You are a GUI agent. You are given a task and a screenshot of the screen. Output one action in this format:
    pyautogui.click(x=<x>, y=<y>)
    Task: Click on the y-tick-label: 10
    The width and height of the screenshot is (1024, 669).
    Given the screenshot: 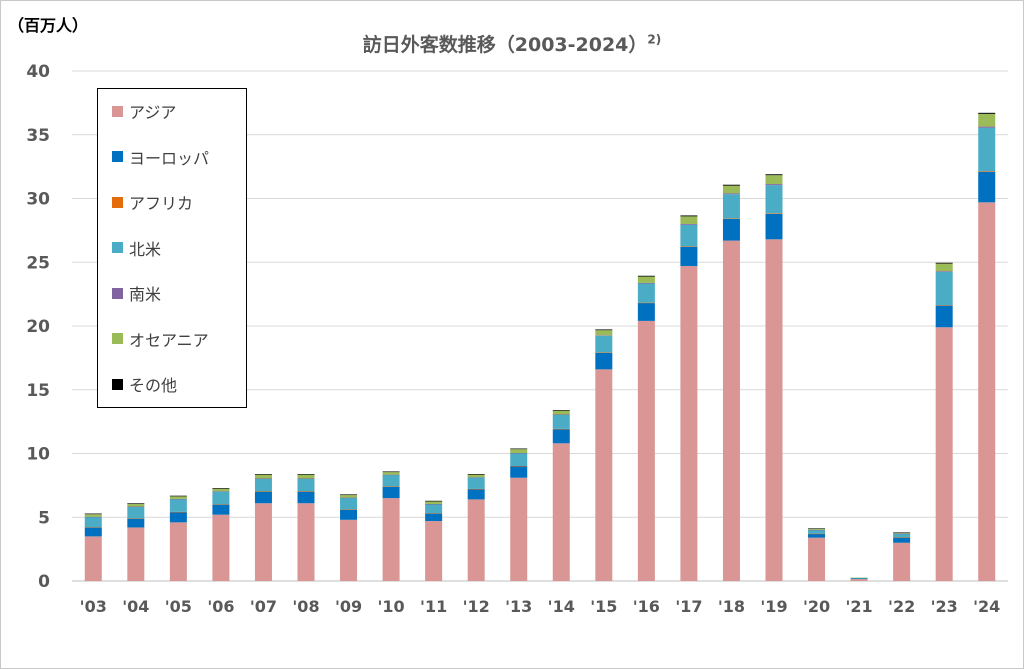 What is the action you would take?
    pyautogui.click(x=38, y=455)
    